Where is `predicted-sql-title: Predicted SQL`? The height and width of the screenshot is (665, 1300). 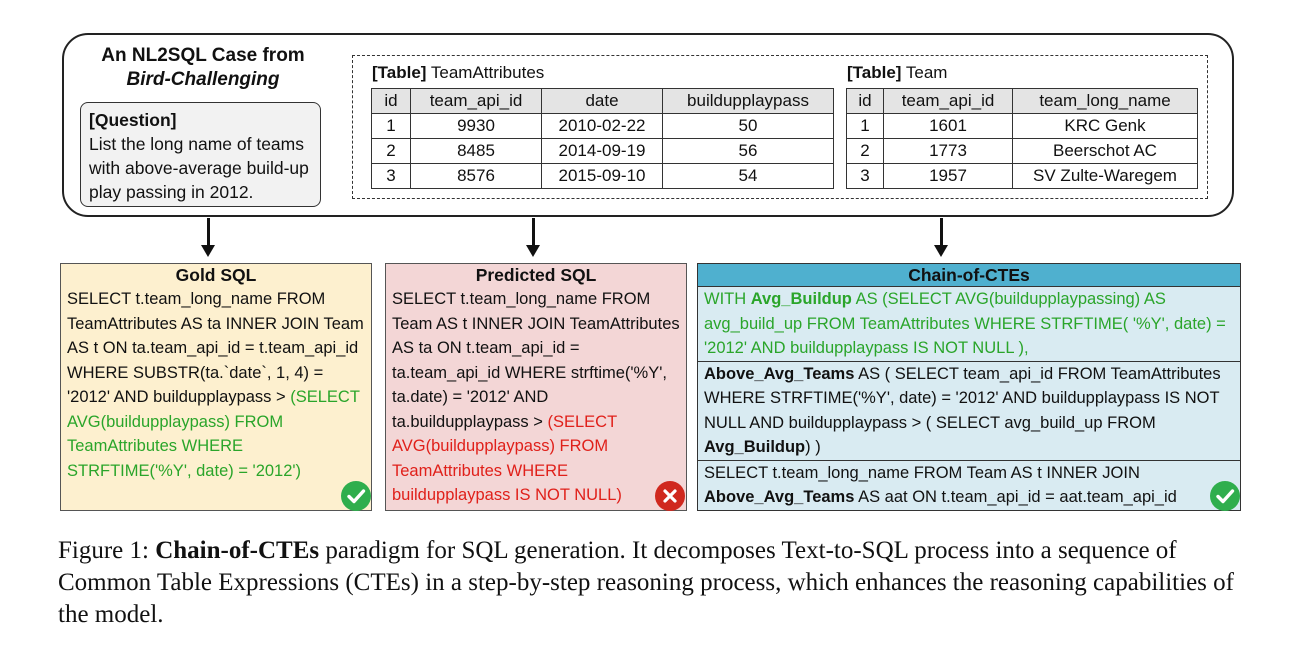 predicted-sql-title: Predicted SQL is located at coordinates (536, 275).